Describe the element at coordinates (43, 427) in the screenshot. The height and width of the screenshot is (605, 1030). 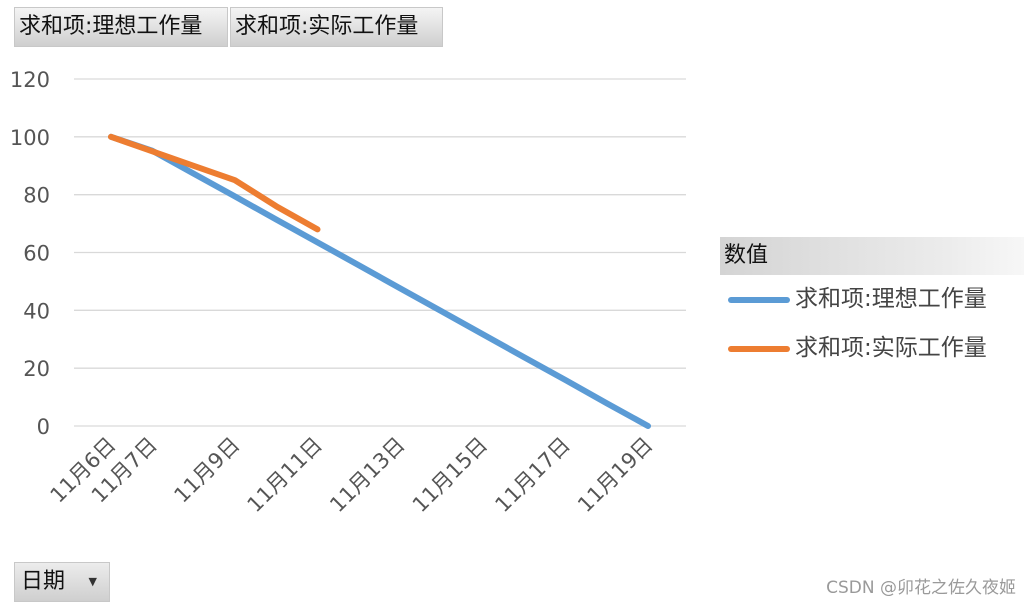
I see `y-tick-label: 0` at that location.